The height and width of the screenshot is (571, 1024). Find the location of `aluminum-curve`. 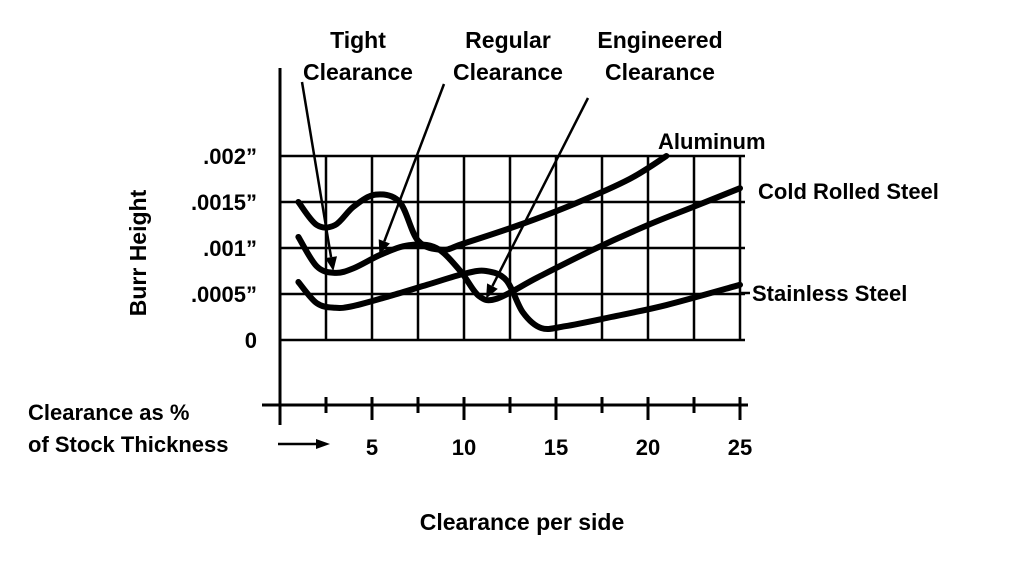

aluminum-curve is located at coordinates (482, 203).